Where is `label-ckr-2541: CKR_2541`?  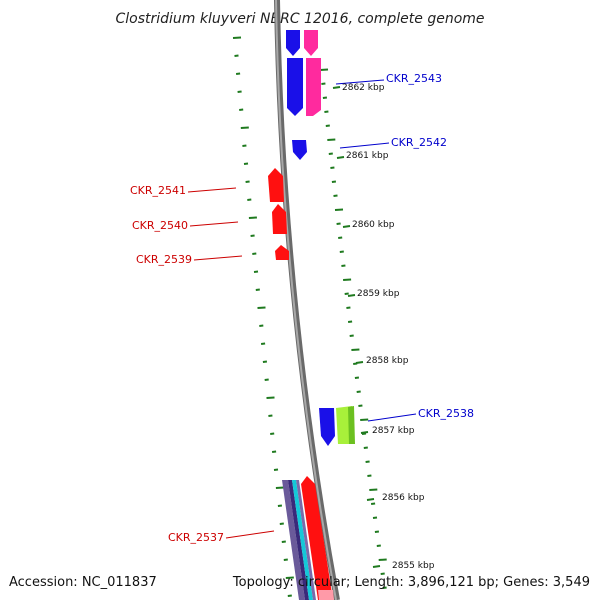
label-ckr-2541: CKR_2541 is located at coordinates (158, 190).